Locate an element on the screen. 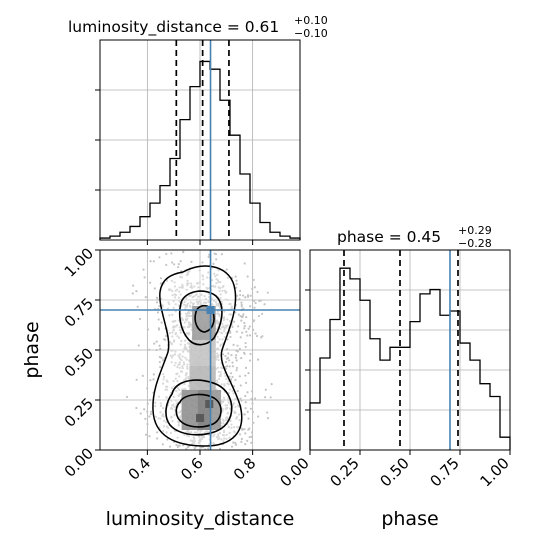 The image size is (550, 550). 2d-x-tick-label: 0.6 is located at coordinates (192, 469).